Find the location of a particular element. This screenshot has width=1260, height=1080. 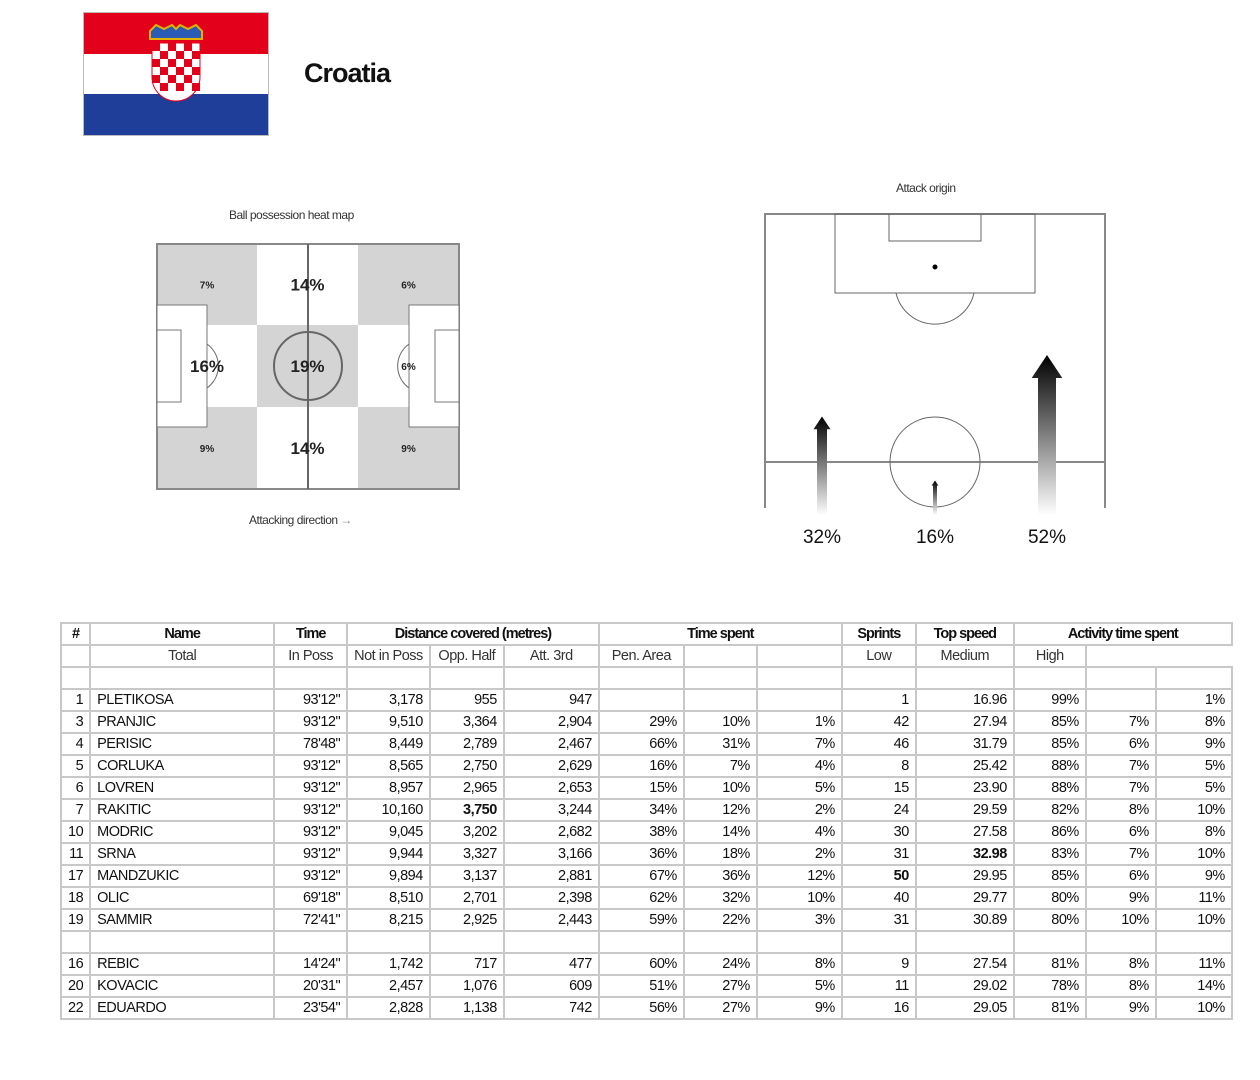

table-cell: 6 is located at coordinates (75, 788).